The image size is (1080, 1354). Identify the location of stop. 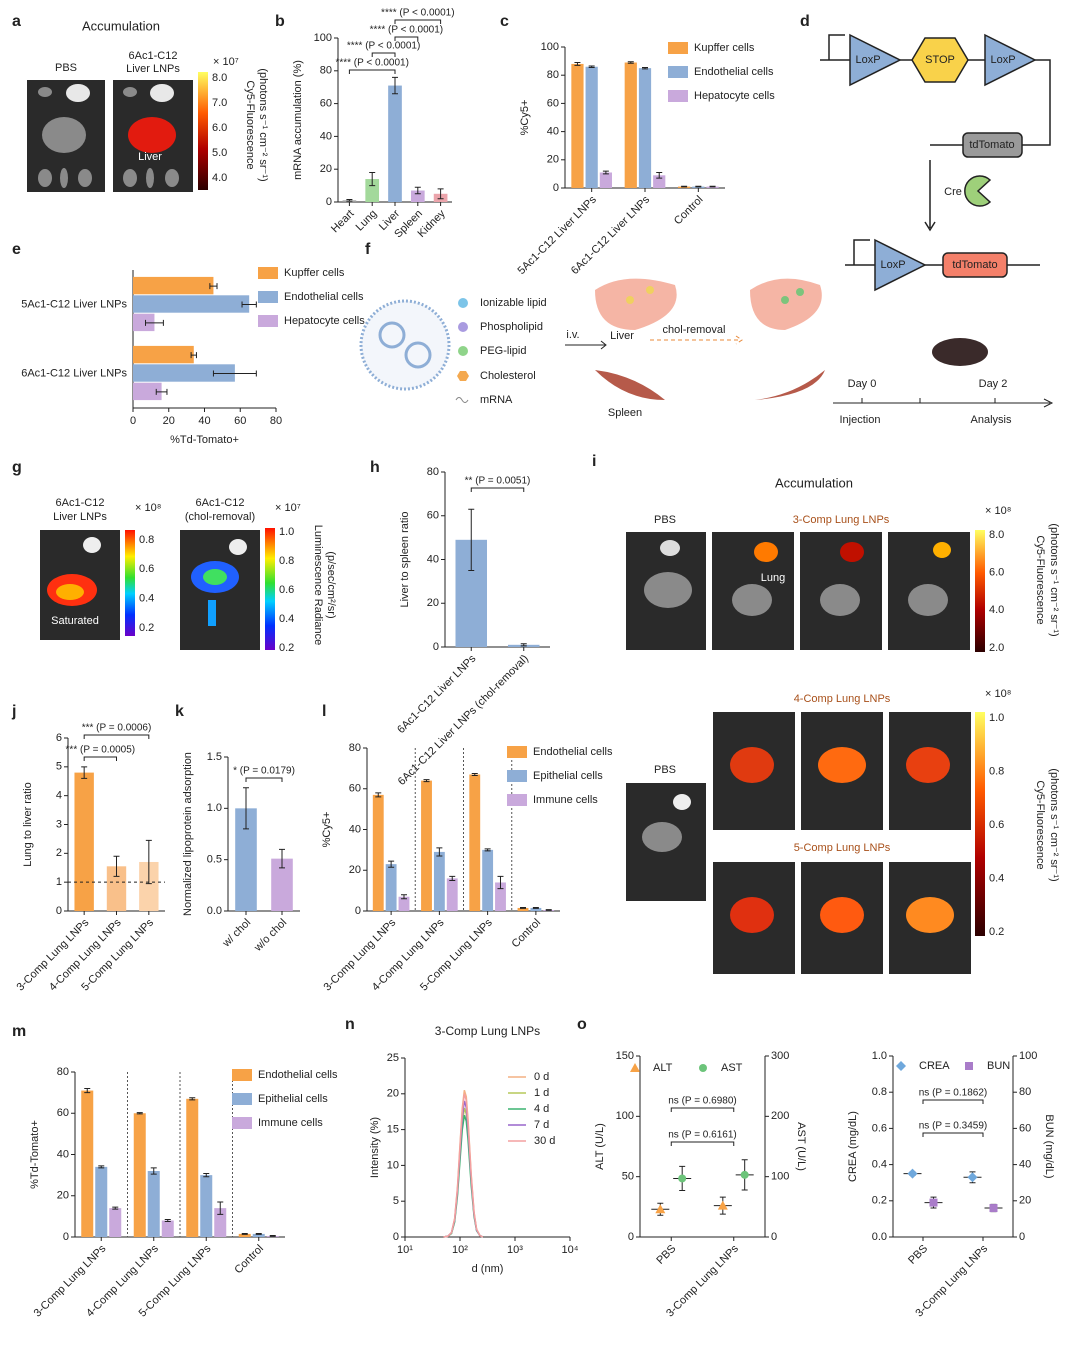
(940, 60).